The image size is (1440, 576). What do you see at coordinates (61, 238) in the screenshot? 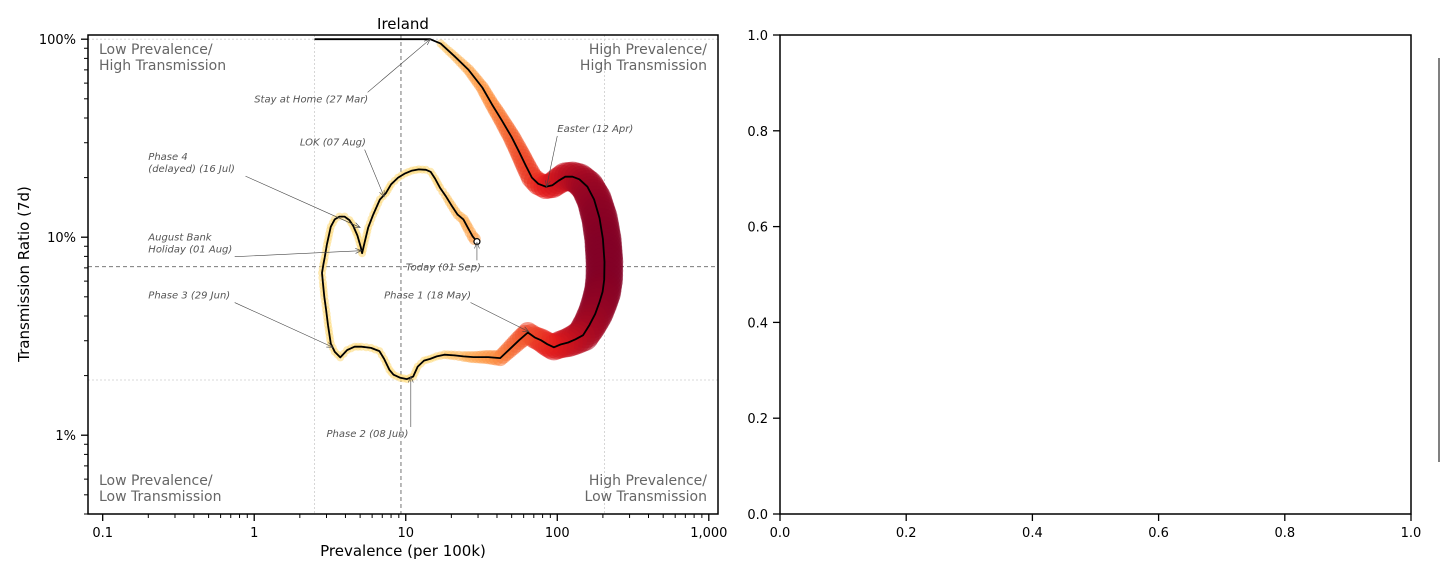
I see `y-tick-label: 10%` at bounding box center [61, 238].